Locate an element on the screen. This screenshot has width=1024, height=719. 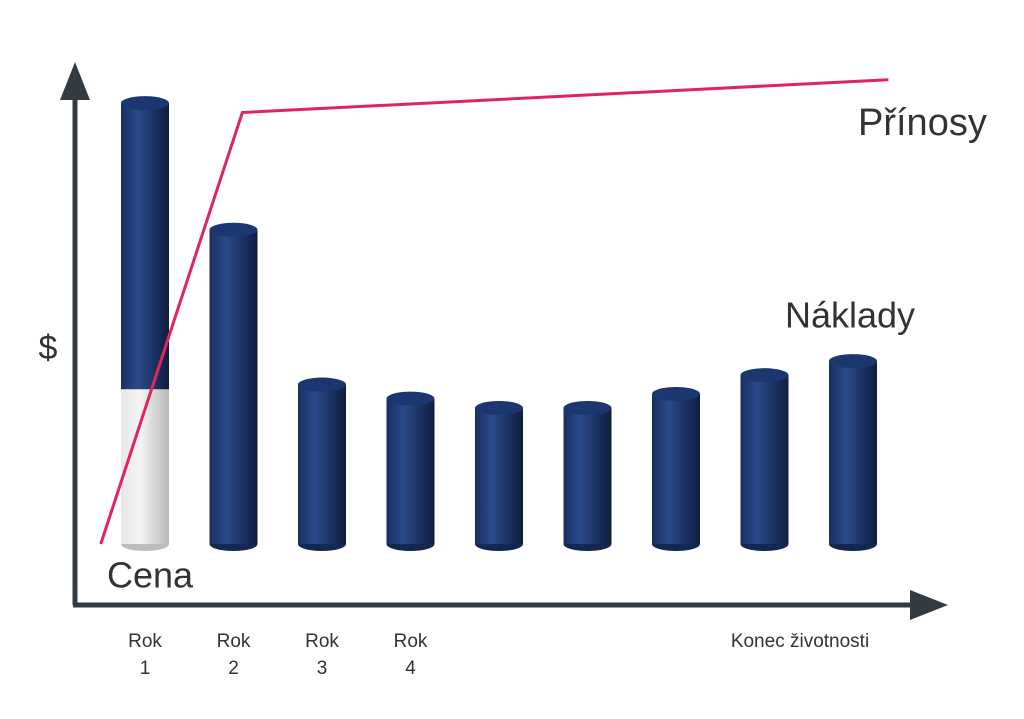
x-tick-label: Konec životnosti is located at coordinates (800, 641).